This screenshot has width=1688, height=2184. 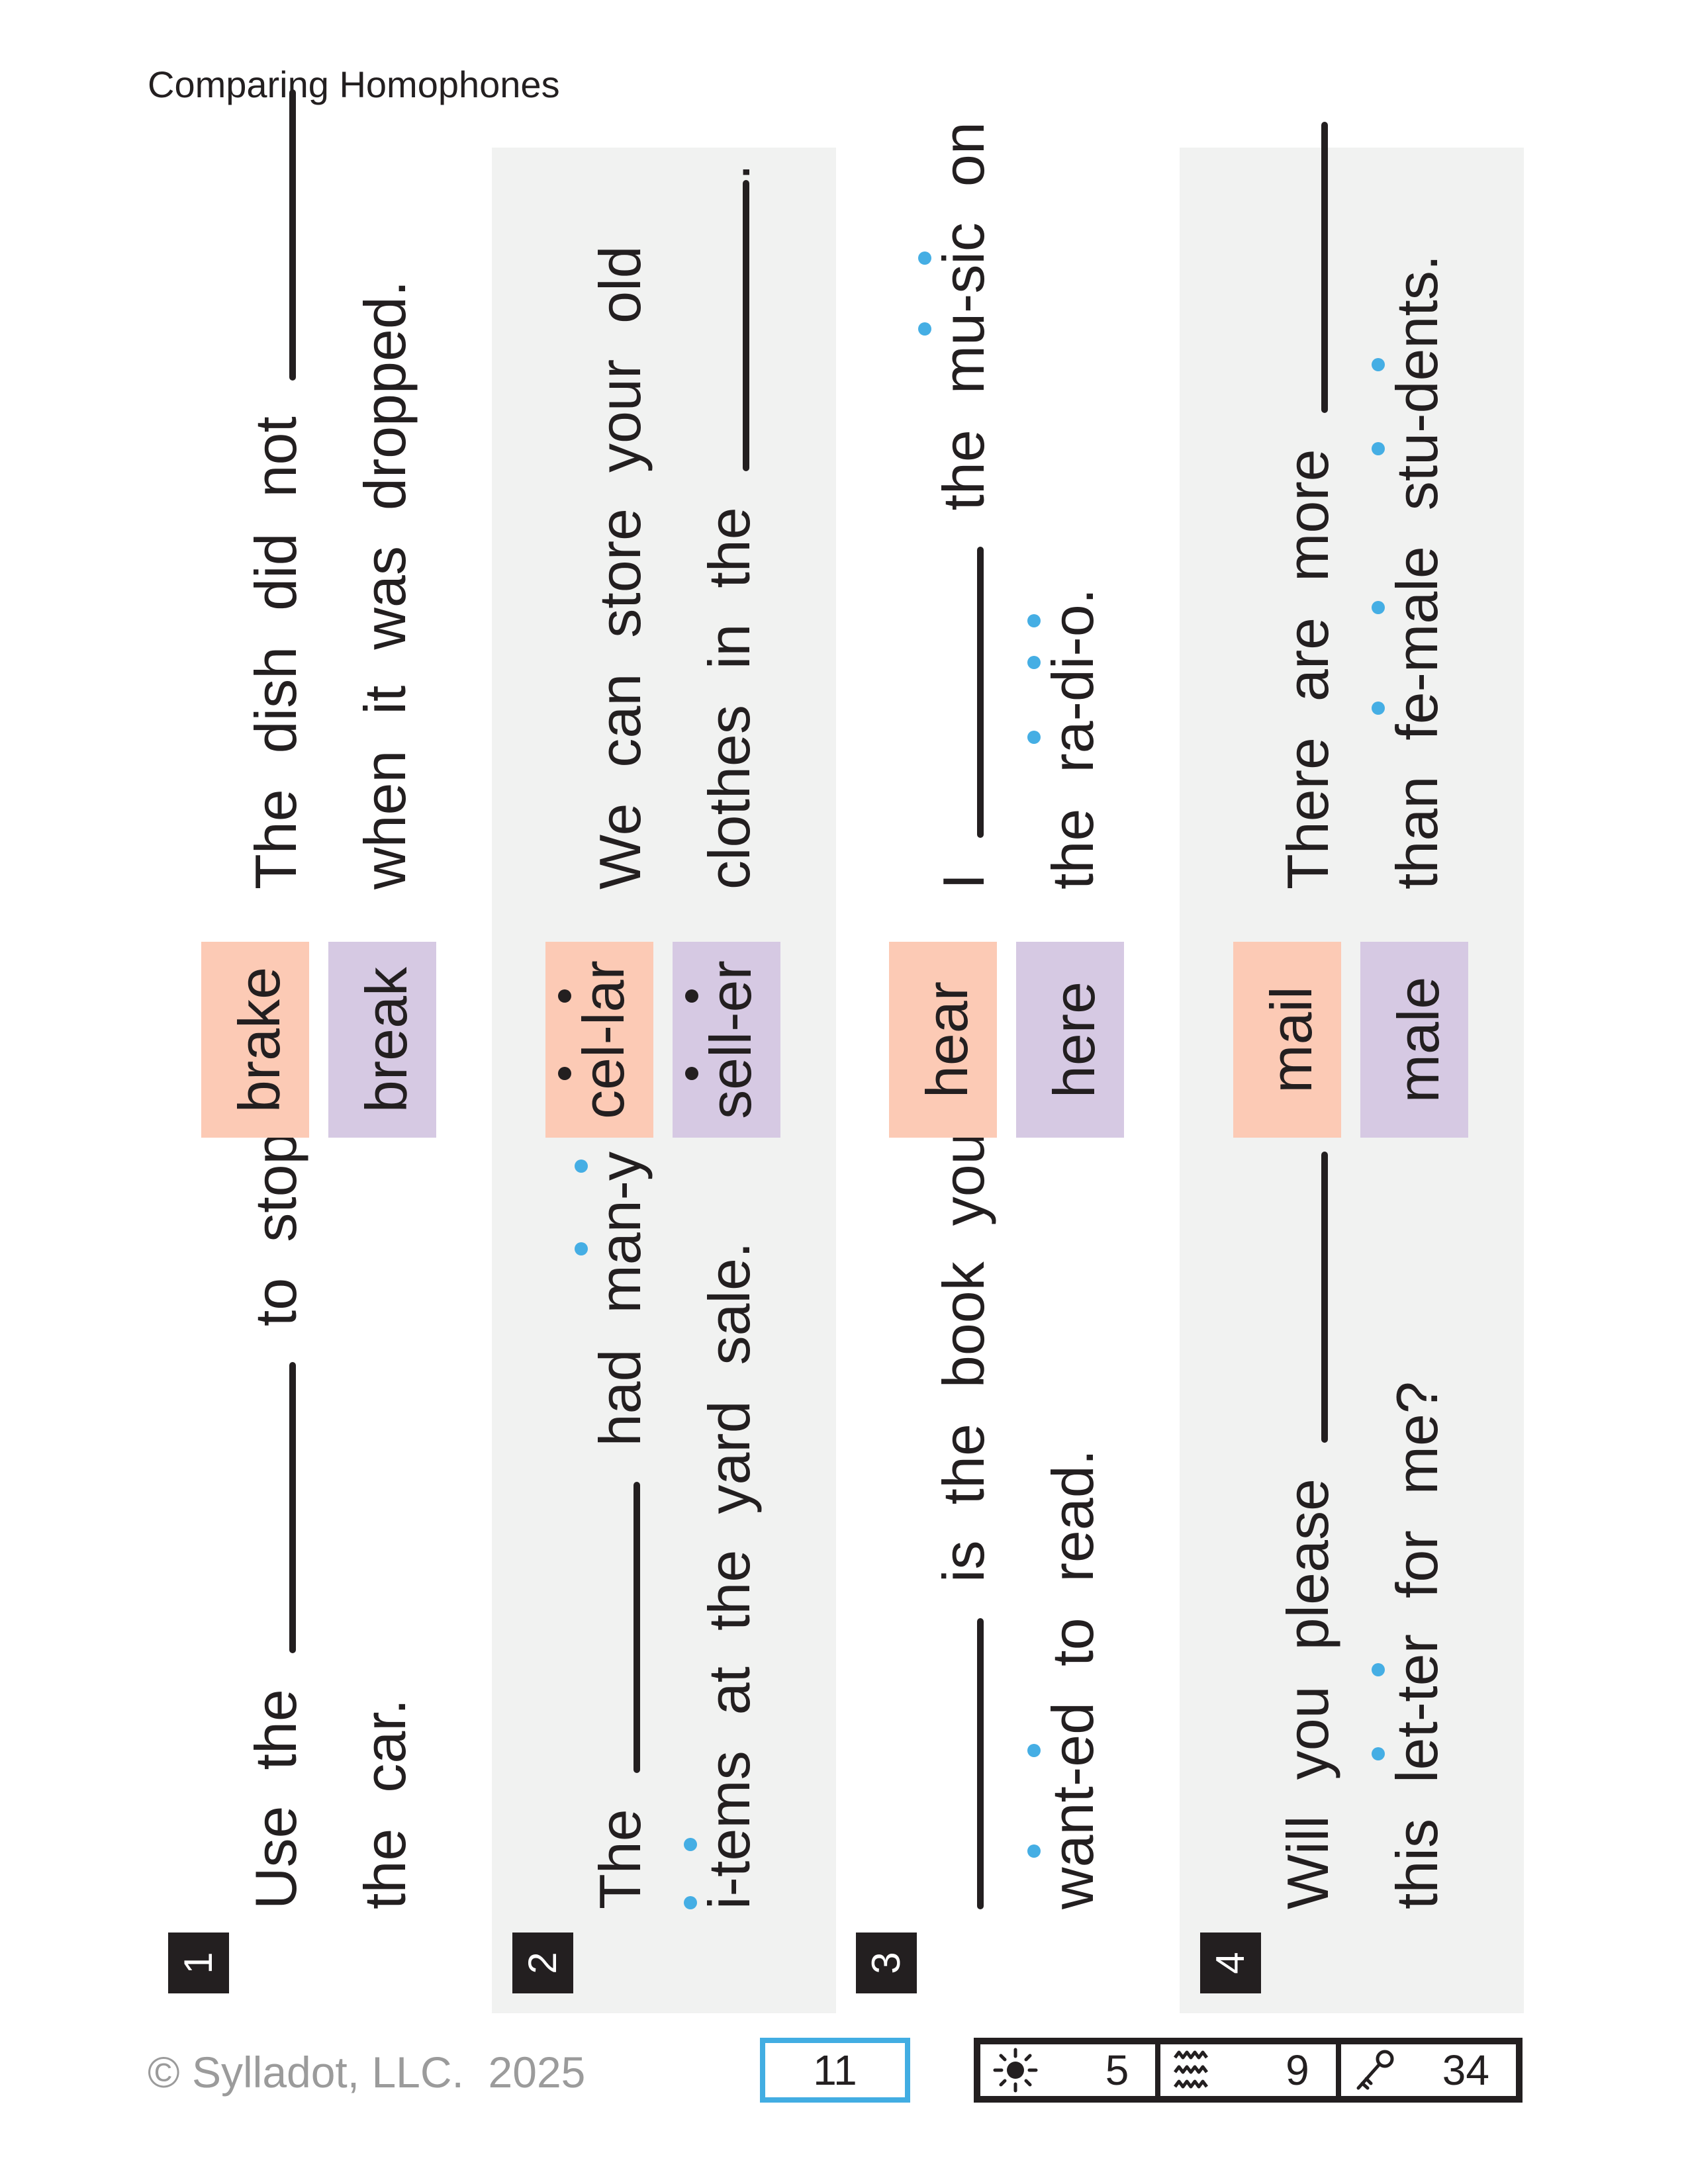 What do you see at coordinates (1375, 2070) in the screenshot?
I see `key-icon` at bounding box center [1375, 2070].